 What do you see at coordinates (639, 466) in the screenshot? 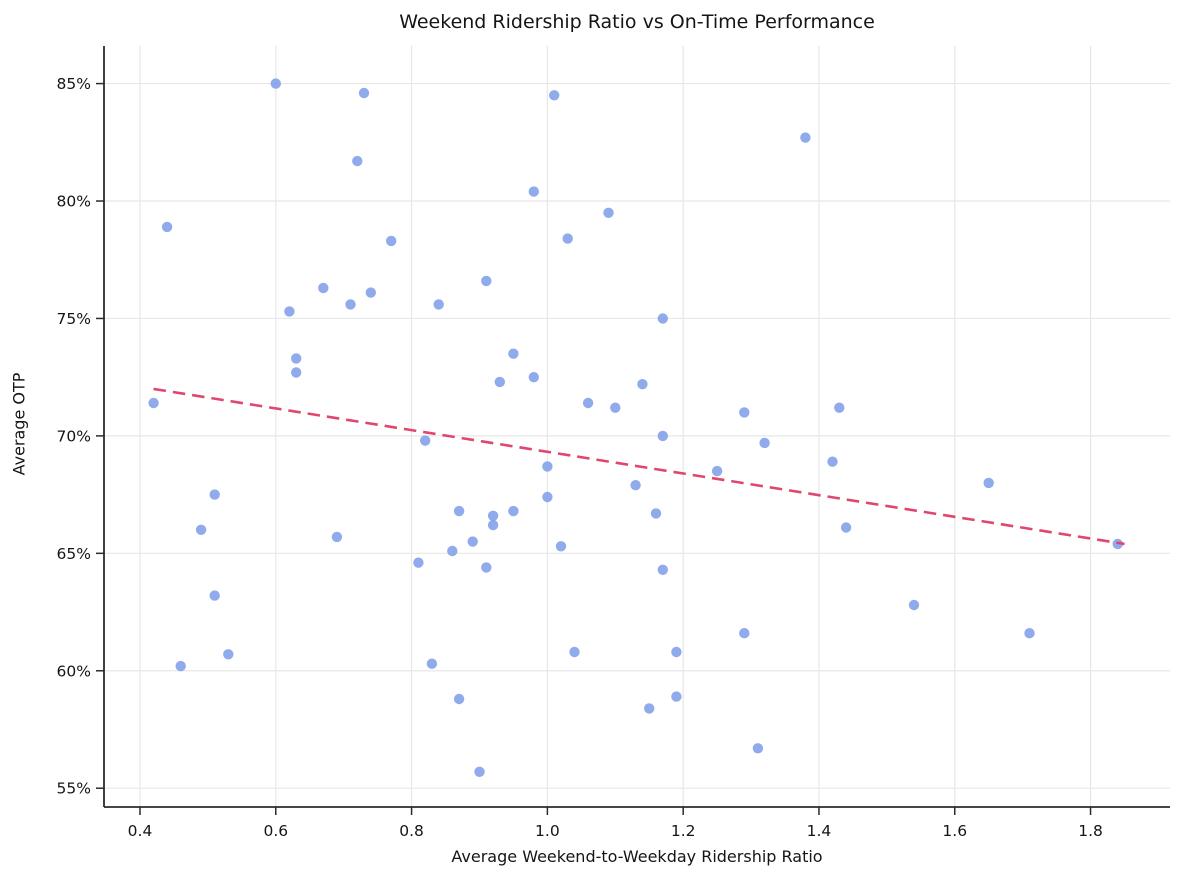
I see `trend-line` at bounding box center [639, 466].